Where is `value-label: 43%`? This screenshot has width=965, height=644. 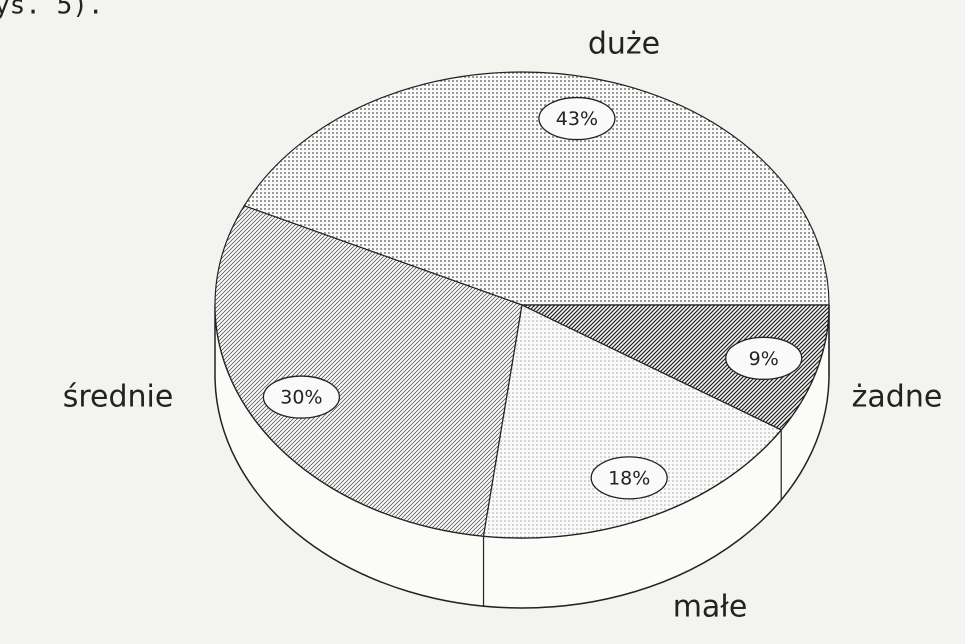
value-label: 43% is located at coordinates (577, 119).